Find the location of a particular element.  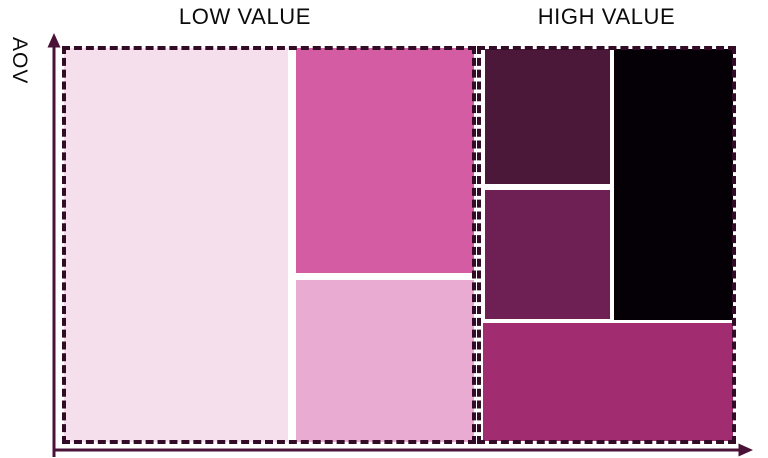

x-axis-arrowhead-icon is located at coordinates (745, 450).